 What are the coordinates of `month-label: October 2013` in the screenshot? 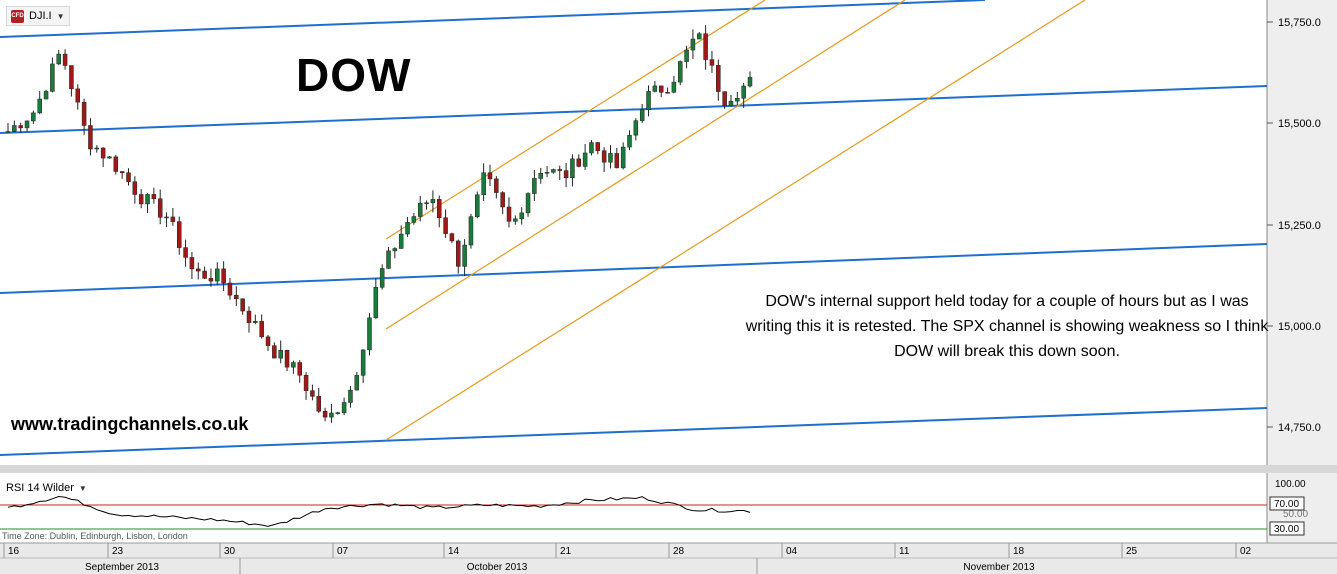 It's located at (497, 567).